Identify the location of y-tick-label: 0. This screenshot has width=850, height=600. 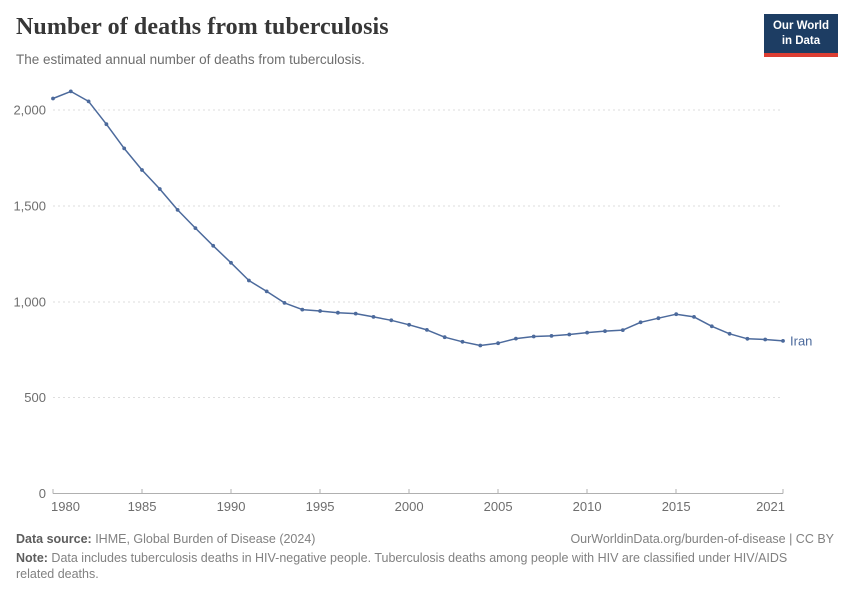
(42, 493).